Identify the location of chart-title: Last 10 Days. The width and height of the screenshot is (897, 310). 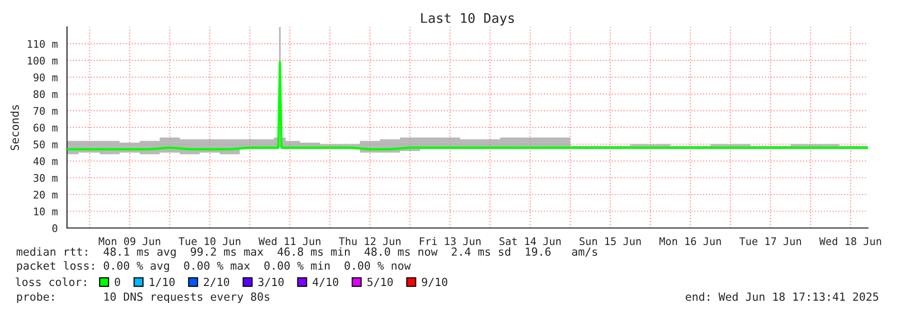
(467, 19).